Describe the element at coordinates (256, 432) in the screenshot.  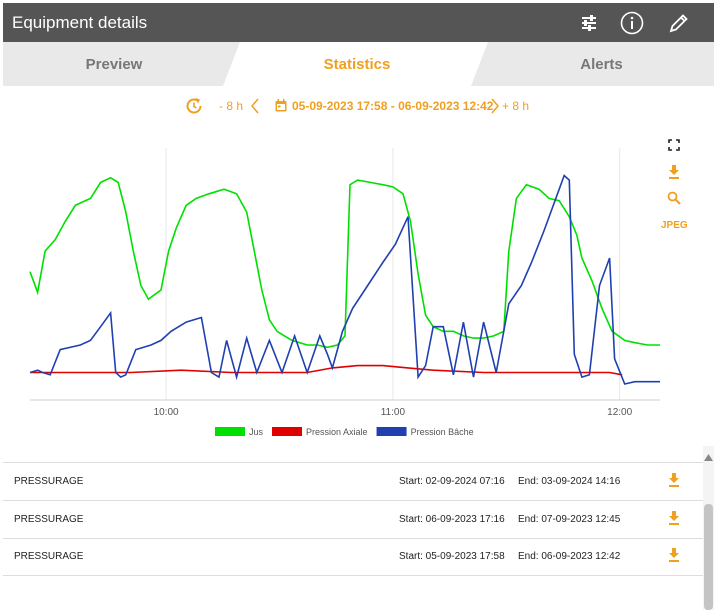
I see `legend-label-0: Jus` at that location.